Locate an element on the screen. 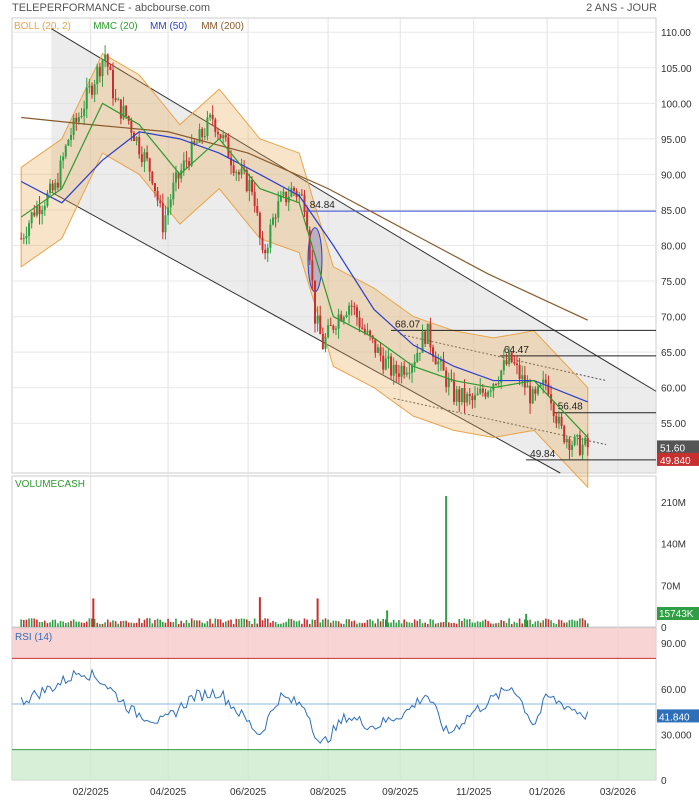 This screenshot has height=800, width=699. x-tick-label: 11/2025 is located at coordinates (474, 792).